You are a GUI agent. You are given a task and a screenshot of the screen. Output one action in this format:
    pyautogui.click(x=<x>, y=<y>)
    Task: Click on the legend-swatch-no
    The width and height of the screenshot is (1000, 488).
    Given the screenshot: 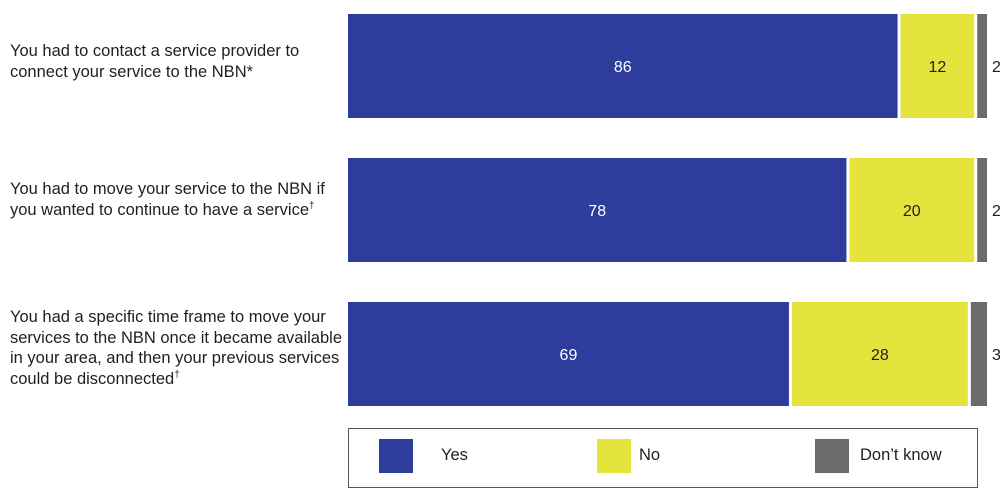 What is the action you would take?
    pyautogui.click(x=614, y=456)
    